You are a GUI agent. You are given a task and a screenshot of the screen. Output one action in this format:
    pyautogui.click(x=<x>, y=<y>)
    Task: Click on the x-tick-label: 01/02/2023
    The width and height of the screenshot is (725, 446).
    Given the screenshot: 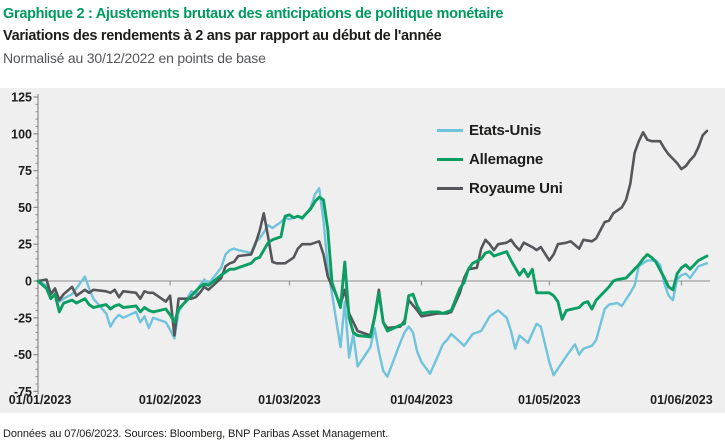 What is the action you would take?
    pyautogui.click(x=170, y=400)
    